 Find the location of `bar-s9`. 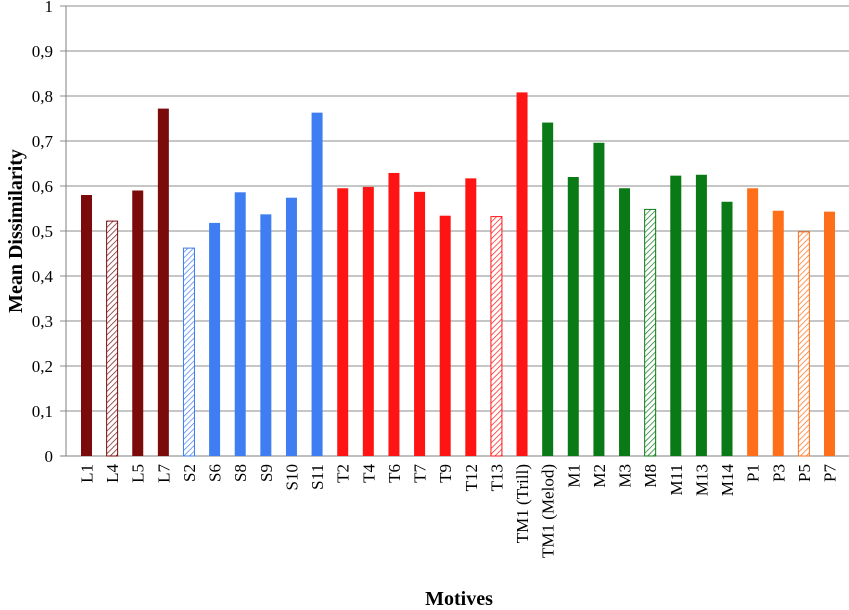

bar-s9 is located at coordinates (266, 335).